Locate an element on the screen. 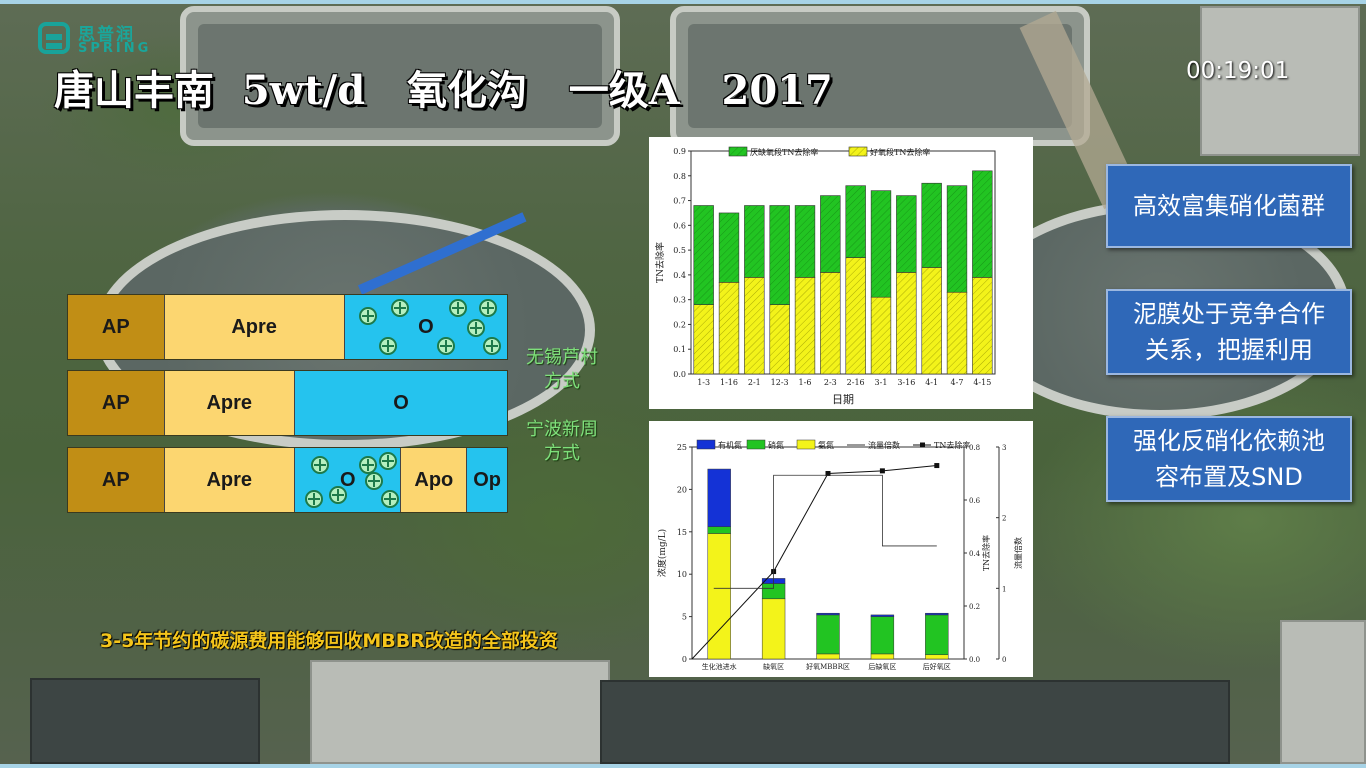  y2-tick-label: 0.8 is located at coordinates (974, 448).